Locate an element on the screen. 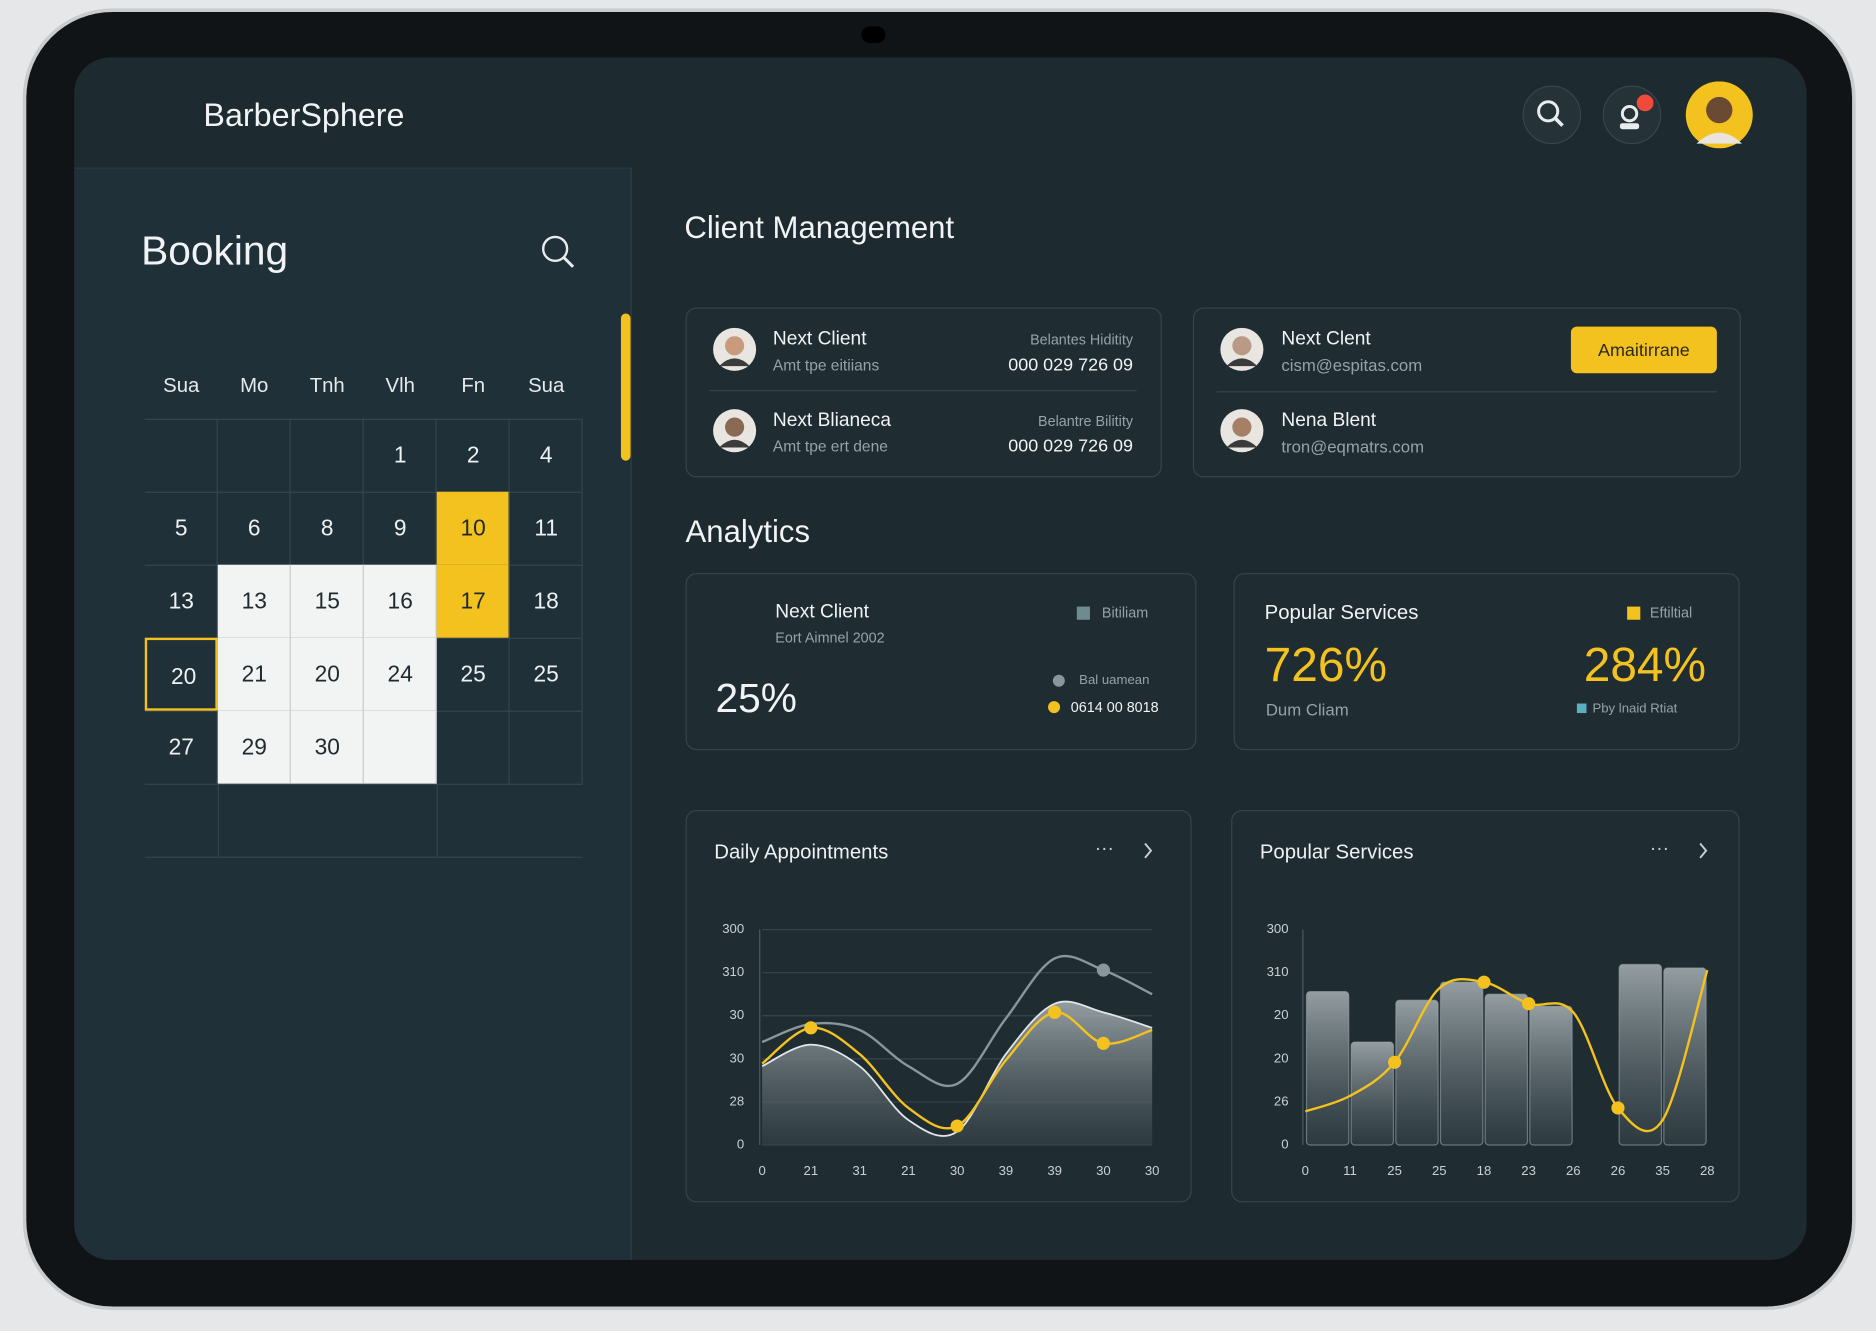 The height and width of the screenshot is (1331, 1876). calendar-cell: 21 is located at coordinates (254, 674).